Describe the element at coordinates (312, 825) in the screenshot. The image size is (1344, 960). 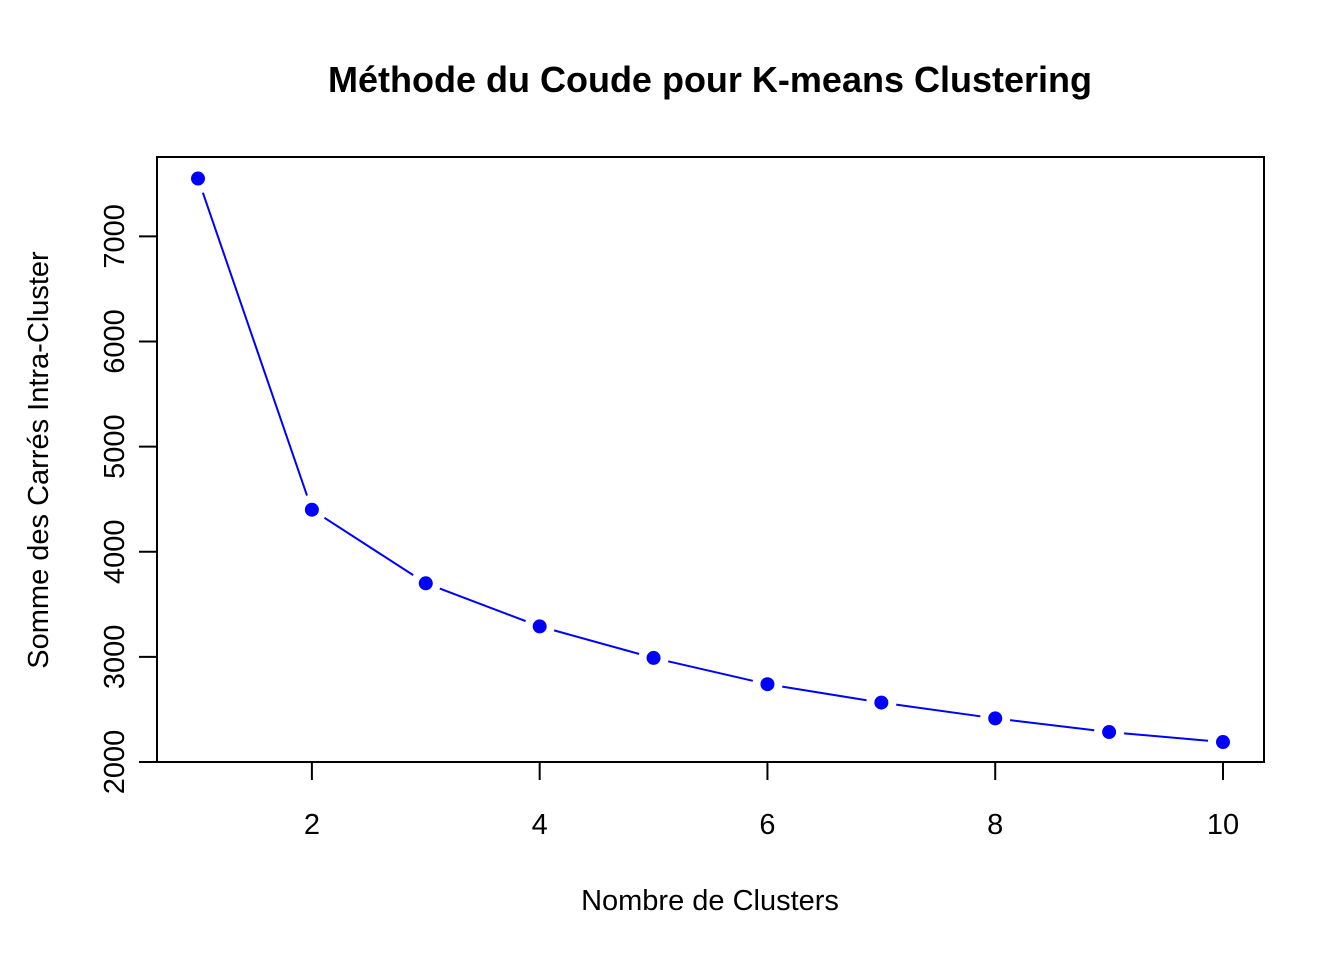
I see `x-tick-label: 2` at that location.